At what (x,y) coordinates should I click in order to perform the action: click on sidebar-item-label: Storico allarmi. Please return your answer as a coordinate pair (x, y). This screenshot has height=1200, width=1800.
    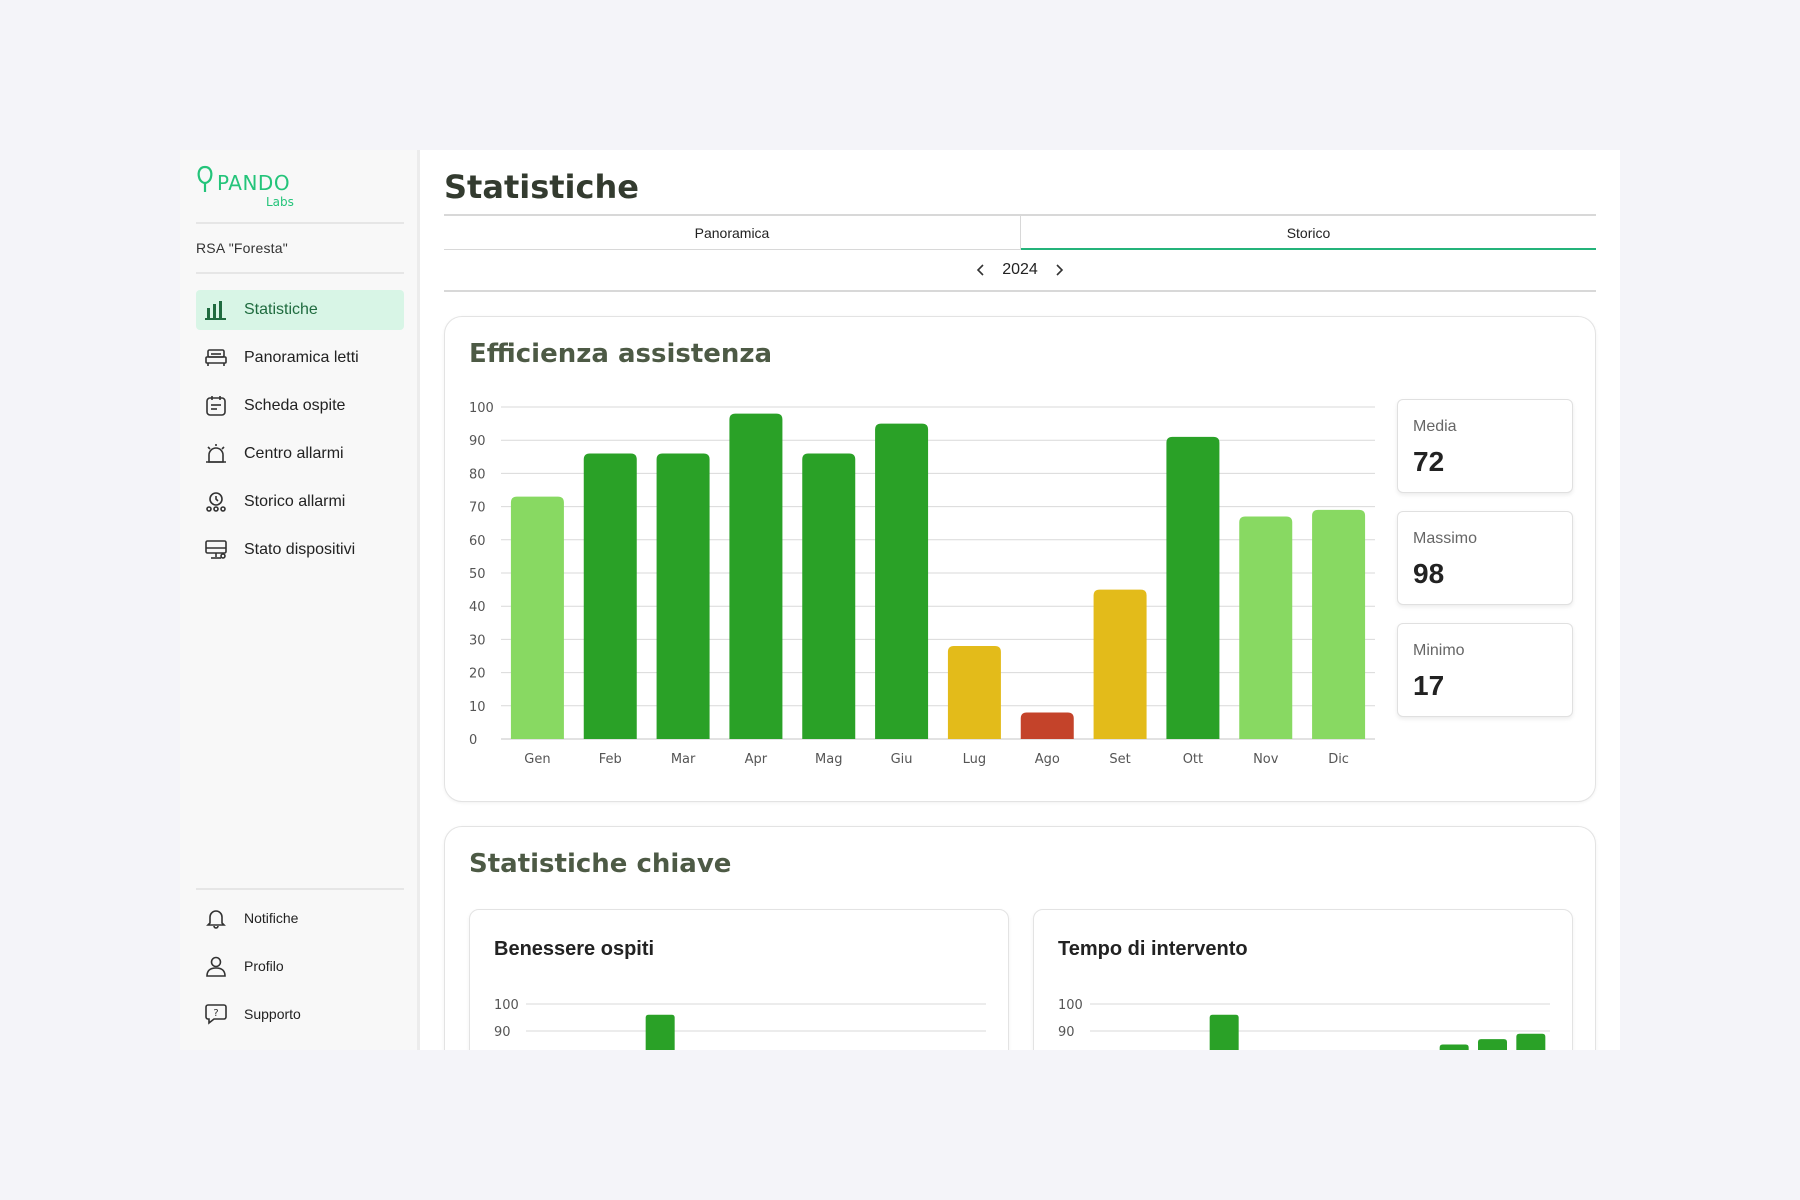
    Looking at the image, I should click on (295, 501).